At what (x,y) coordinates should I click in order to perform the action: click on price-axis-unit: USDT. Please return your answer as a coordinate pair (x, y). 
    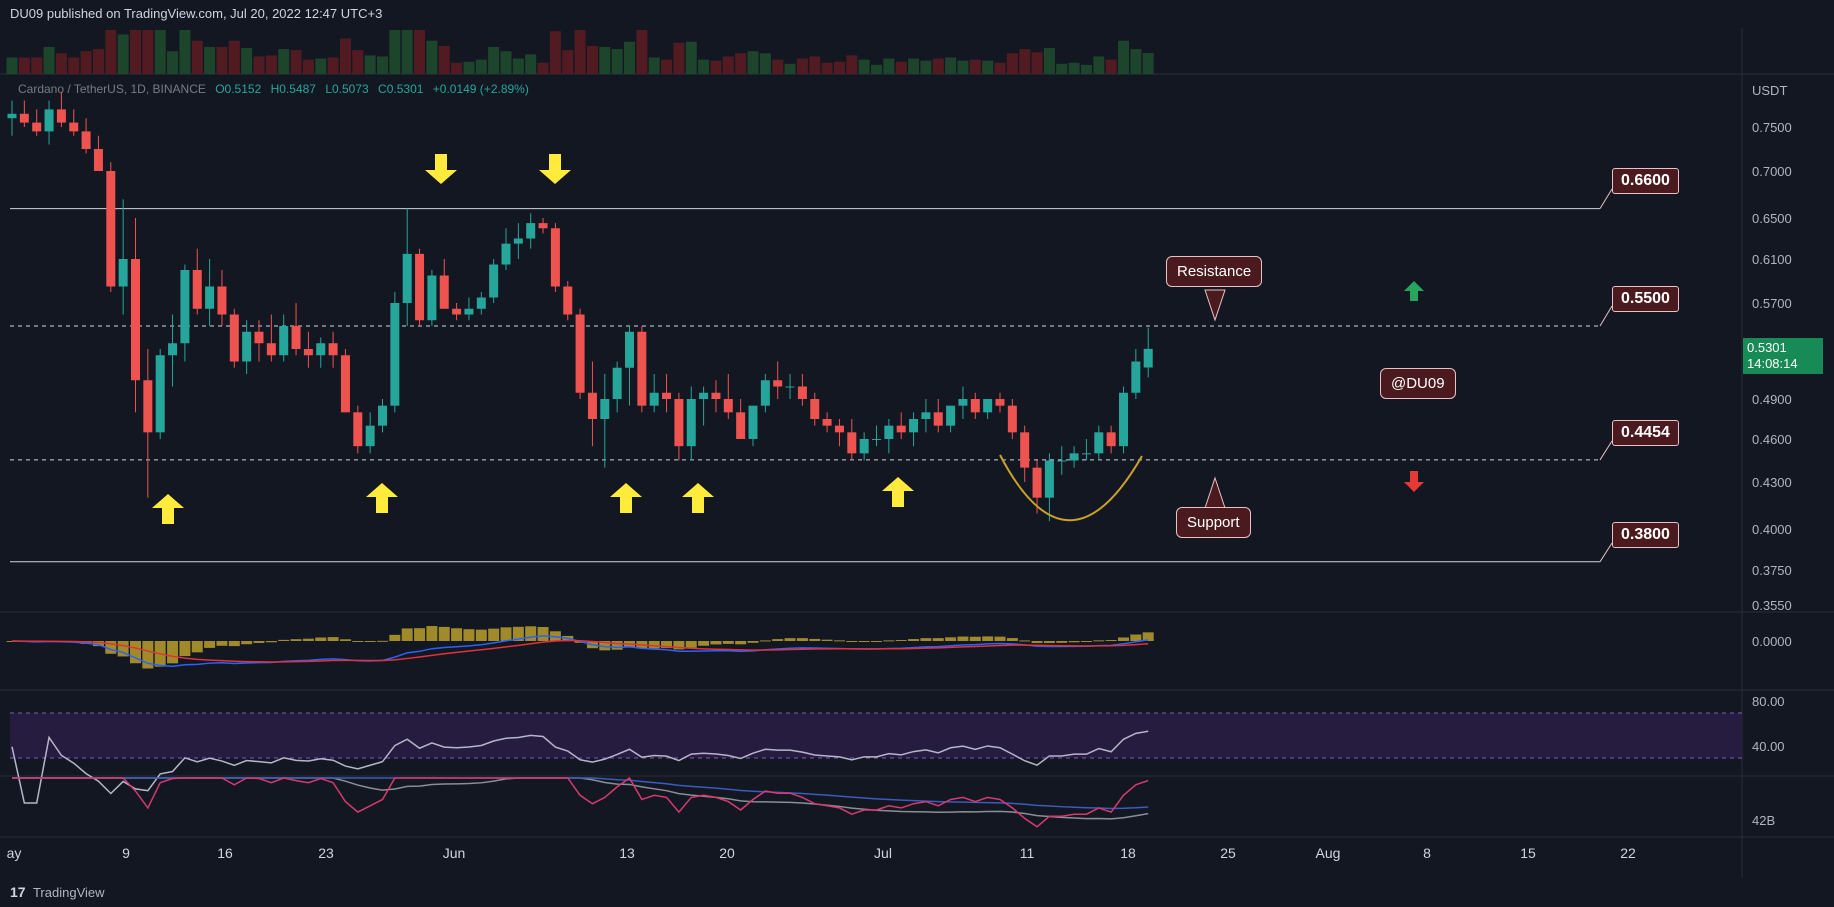
    Looking at the image, I should click on (1769, 90).